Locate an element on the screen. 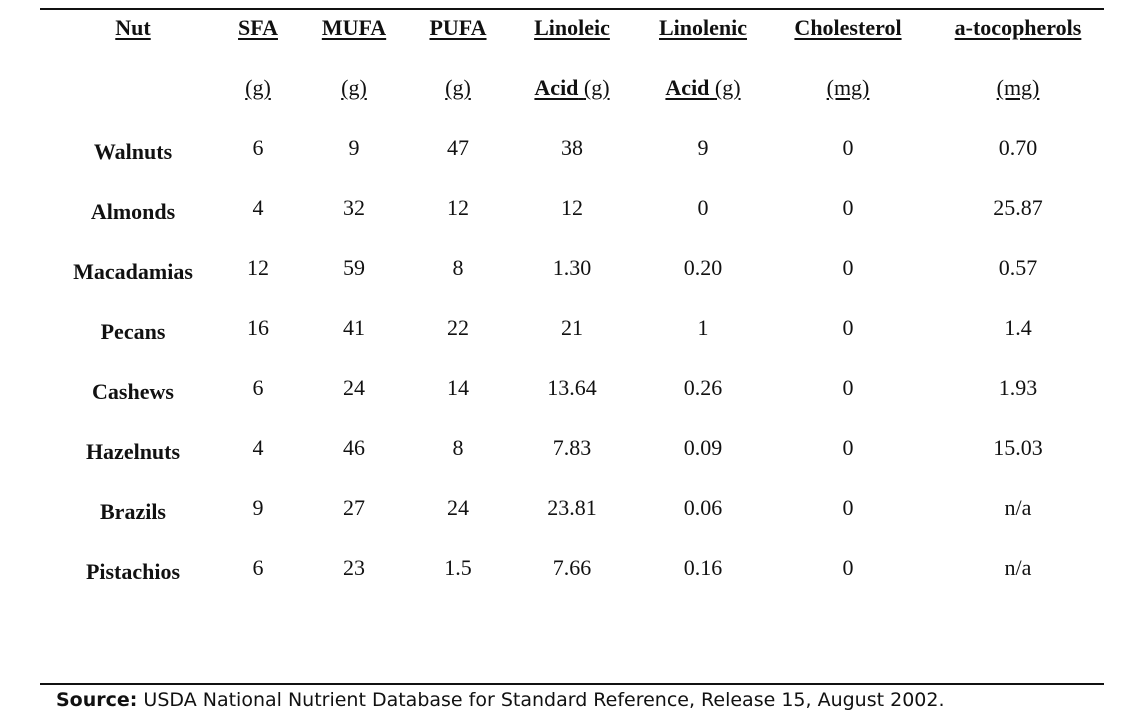  table-cell-tocopherols: 0.57 is located at coordinates (1018, 267).